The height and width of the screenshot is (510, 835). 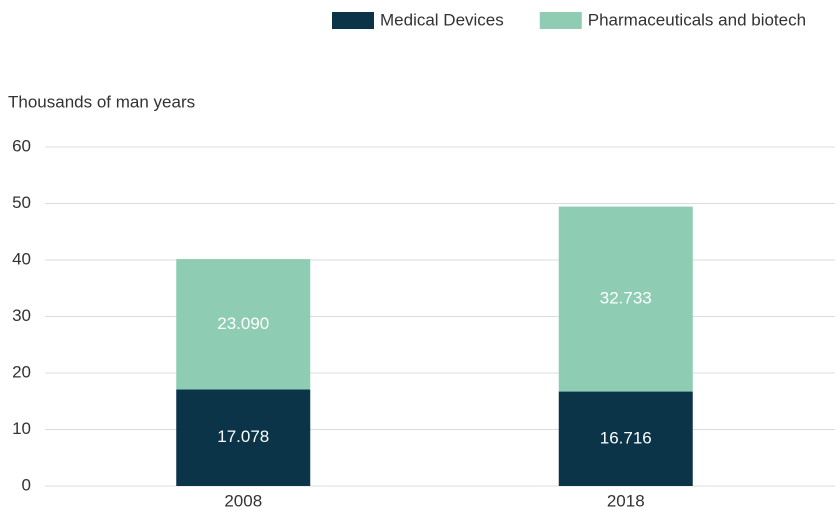 What do you see at coordinates (26, 484) in the screenshot?
I see `y-tick-label: 0` at bounding box center [26, 484].